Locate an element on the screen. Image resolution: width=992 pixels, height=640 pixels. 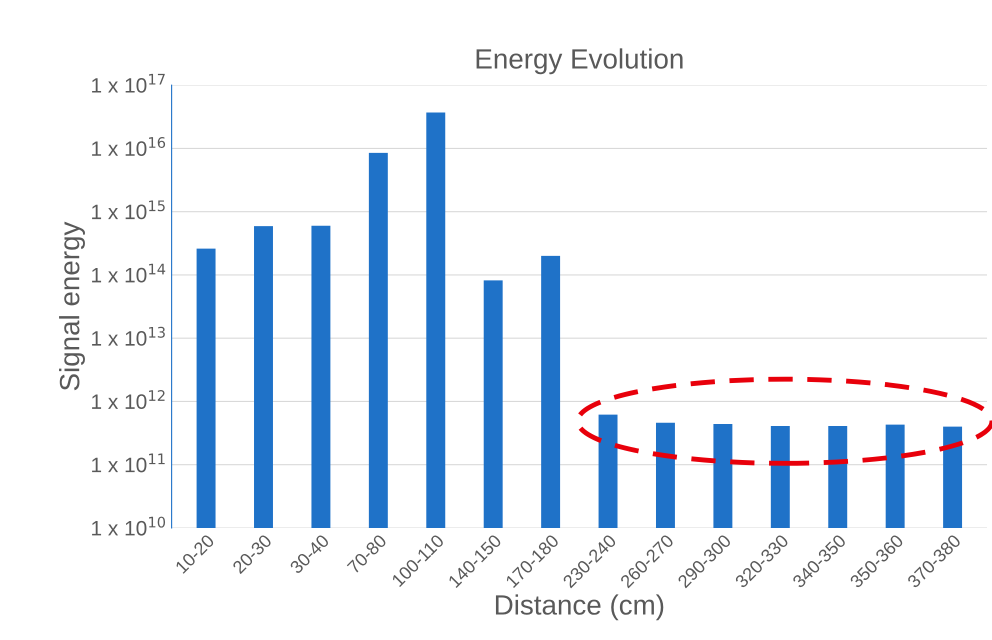
y-tick-label: 1 x 10$^{14}$ is located at coordinates (129, 273).